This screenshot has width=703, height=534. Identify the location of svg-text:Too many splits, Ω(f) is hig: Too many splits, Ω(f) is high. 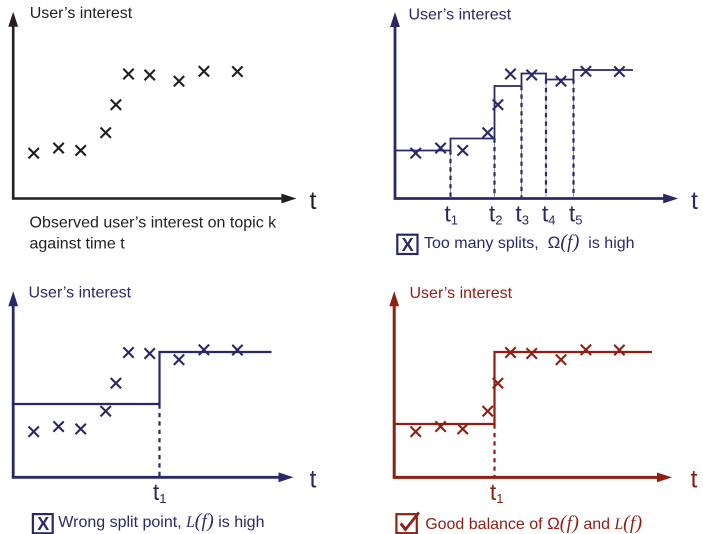
(529, 242).